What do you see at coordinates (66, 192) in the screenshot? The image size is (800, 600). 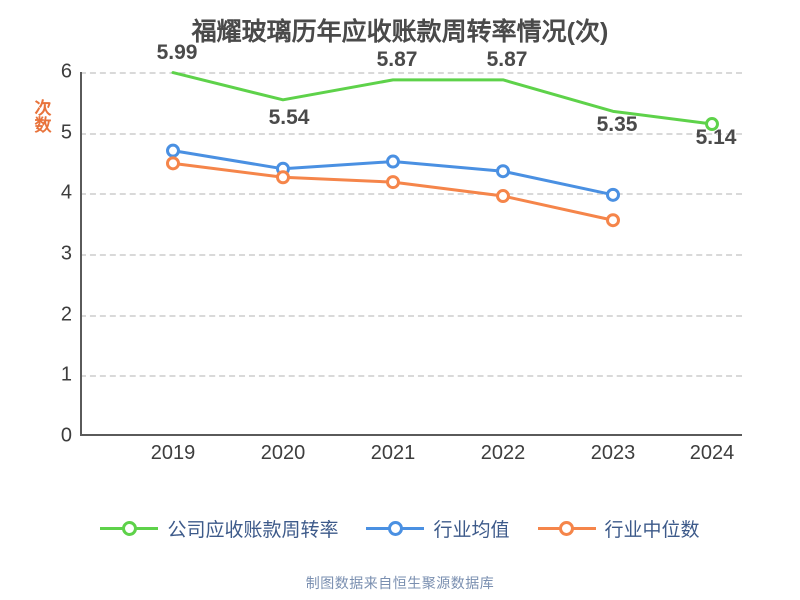 I see `y-tick: 4` at bounding box center [66, 192].